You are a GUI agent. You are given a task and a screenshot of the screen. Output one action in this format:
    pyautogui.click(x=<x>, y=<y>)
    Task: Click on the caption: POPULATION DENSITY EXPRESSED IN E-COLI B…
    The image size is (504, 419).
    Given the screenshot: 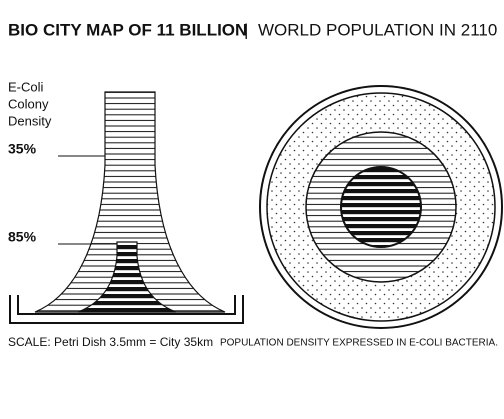 What is the action you would take?
    pyautogui.click(x=359, y=343)
    